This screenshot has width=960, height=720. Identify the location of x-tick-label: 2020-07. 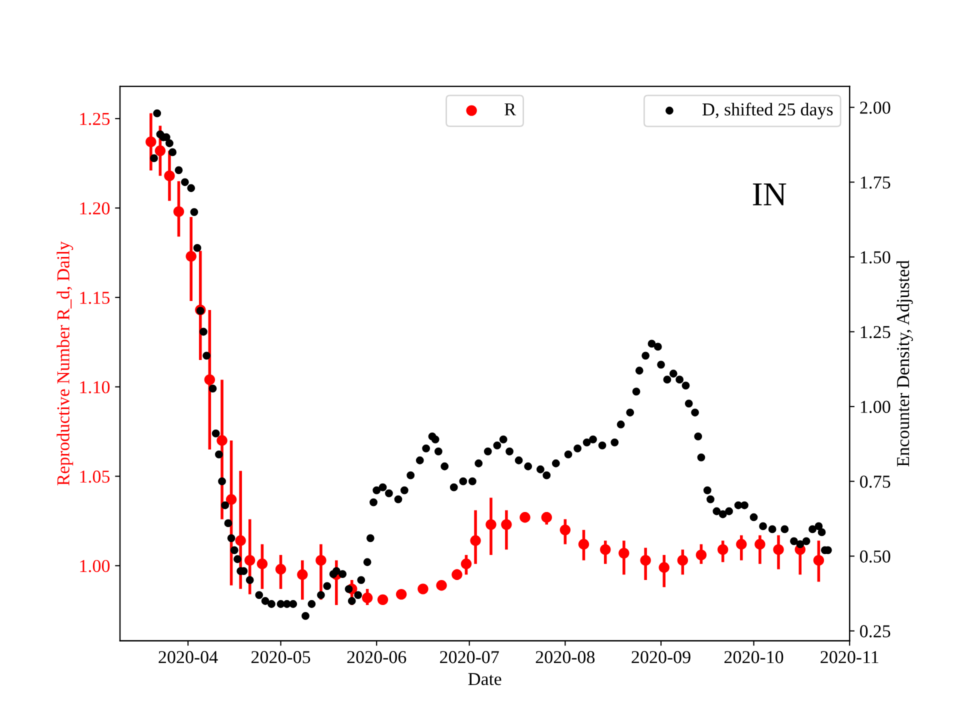
(469, 657).